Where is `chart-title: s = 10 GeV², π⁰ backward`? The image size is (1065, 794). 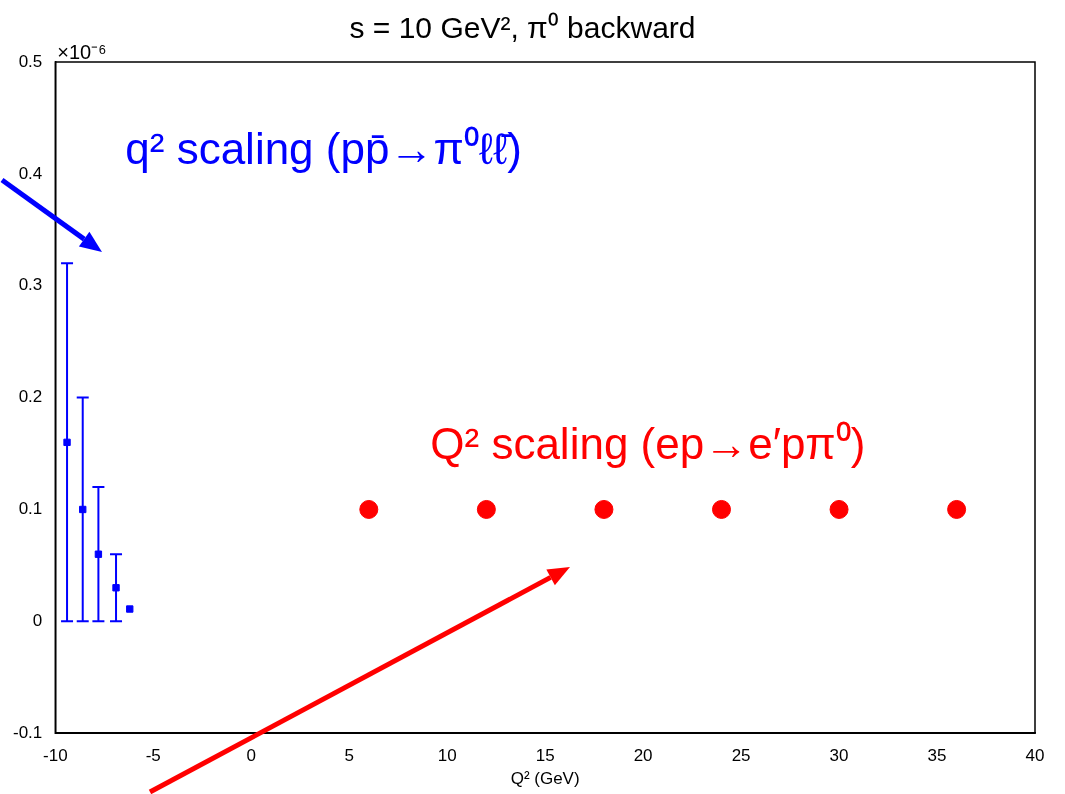 chart-title: s = 10 GeV², π⁰ backward is located at coordinates (522, 28).